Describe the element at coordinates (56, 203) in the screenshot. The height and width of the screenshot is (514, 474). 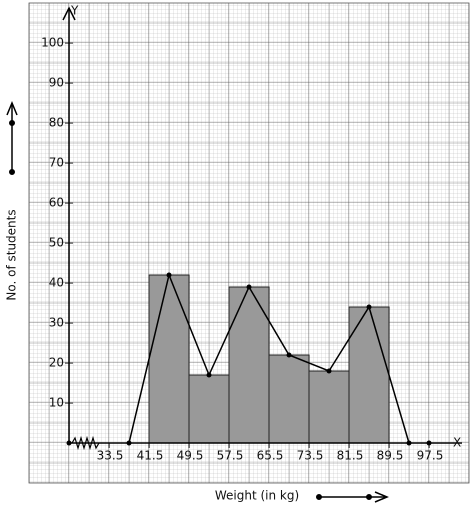
I see `y-tick-label: 60` at that location.